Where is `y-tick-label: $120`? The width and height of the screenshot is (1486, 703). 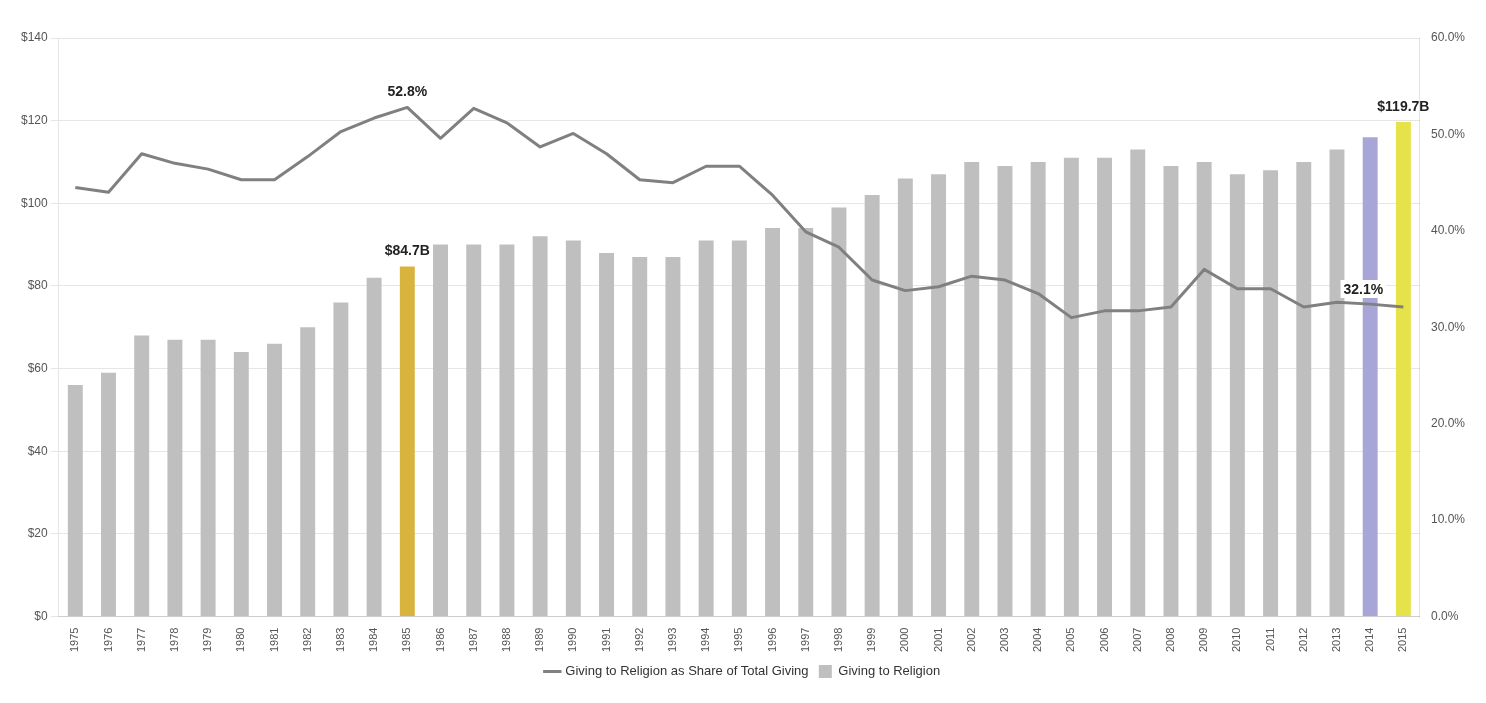
y-tick-label: $120 is located at coordinates (34, 119).